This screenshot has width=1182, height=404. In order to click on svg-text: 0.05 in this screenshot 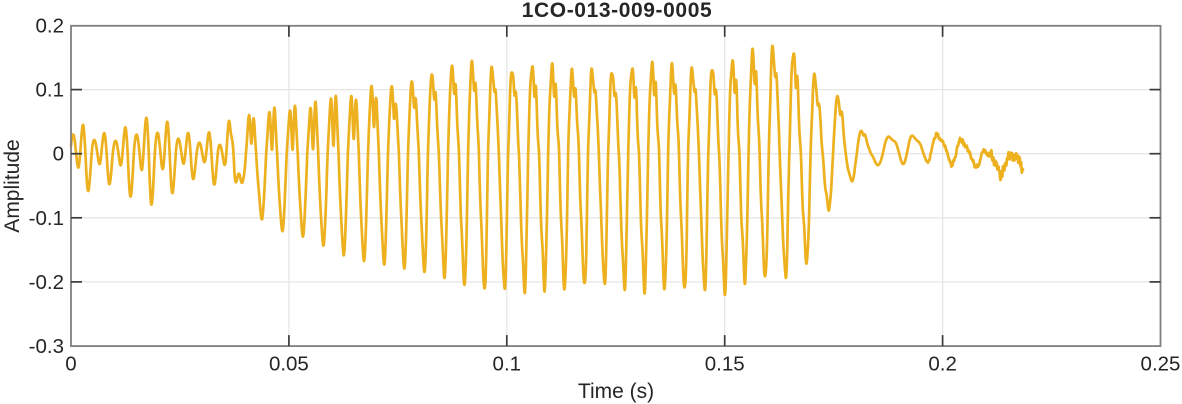, I will do `click(289, 364)`.